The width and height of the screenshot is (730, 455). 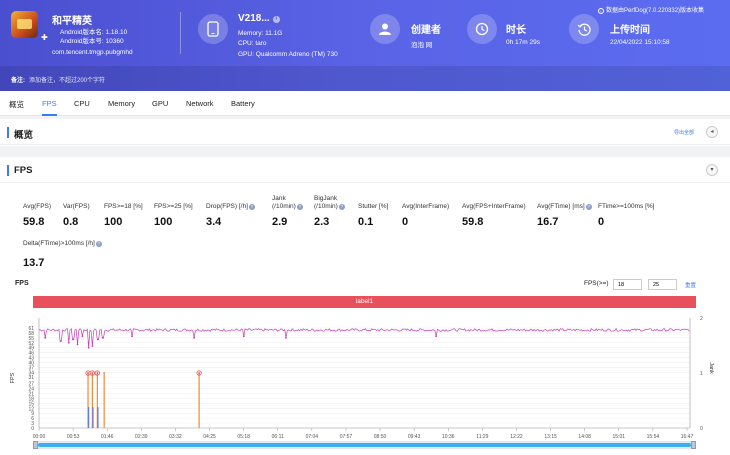 I want to click on phone-icon, so click(x=213, y=29).